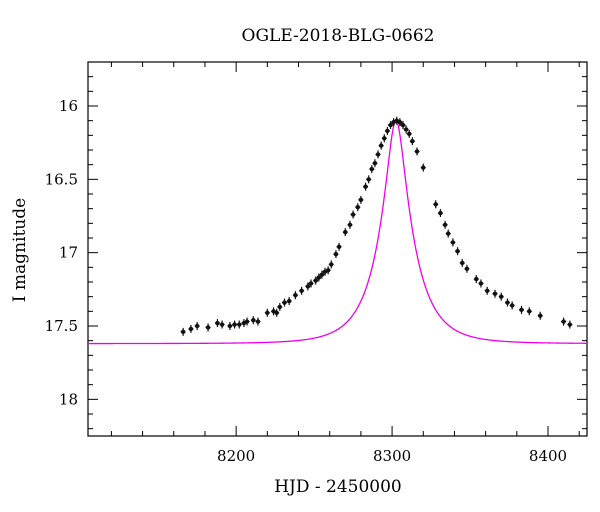  What do you see at coordinates (392, 456) in the screenshot?
I see `x-tick-label: 8300` at bounding box center [392, 456].